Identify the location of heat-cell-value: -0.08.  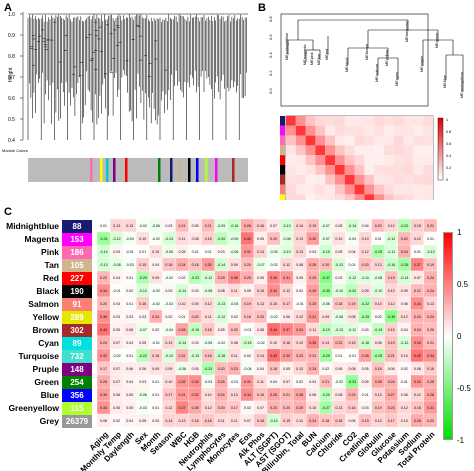
(286, 239).